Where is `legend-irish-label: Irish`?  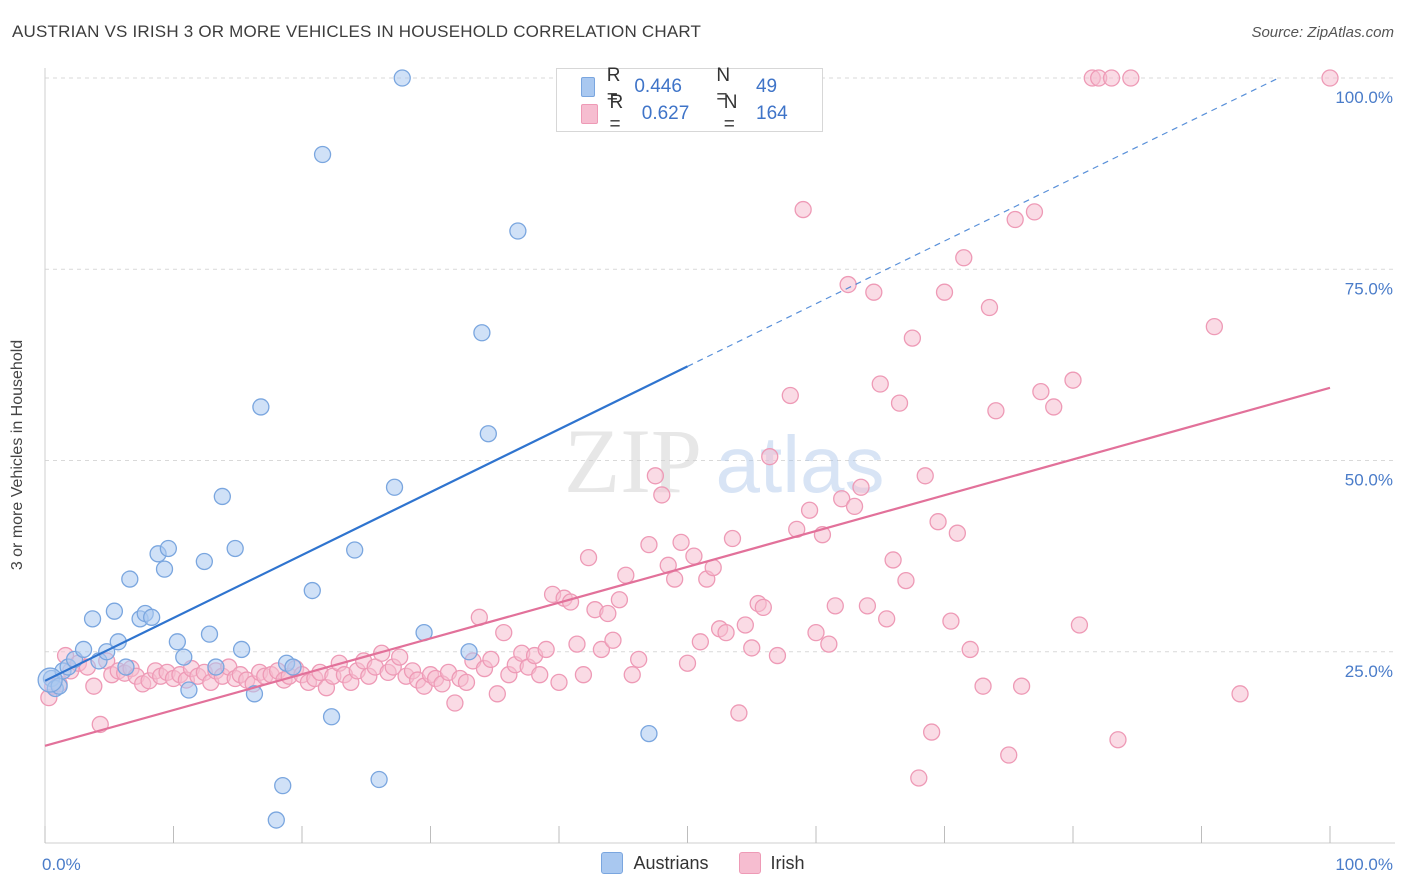
legend-irish-label: Irish is located at coordinates (787, 862).